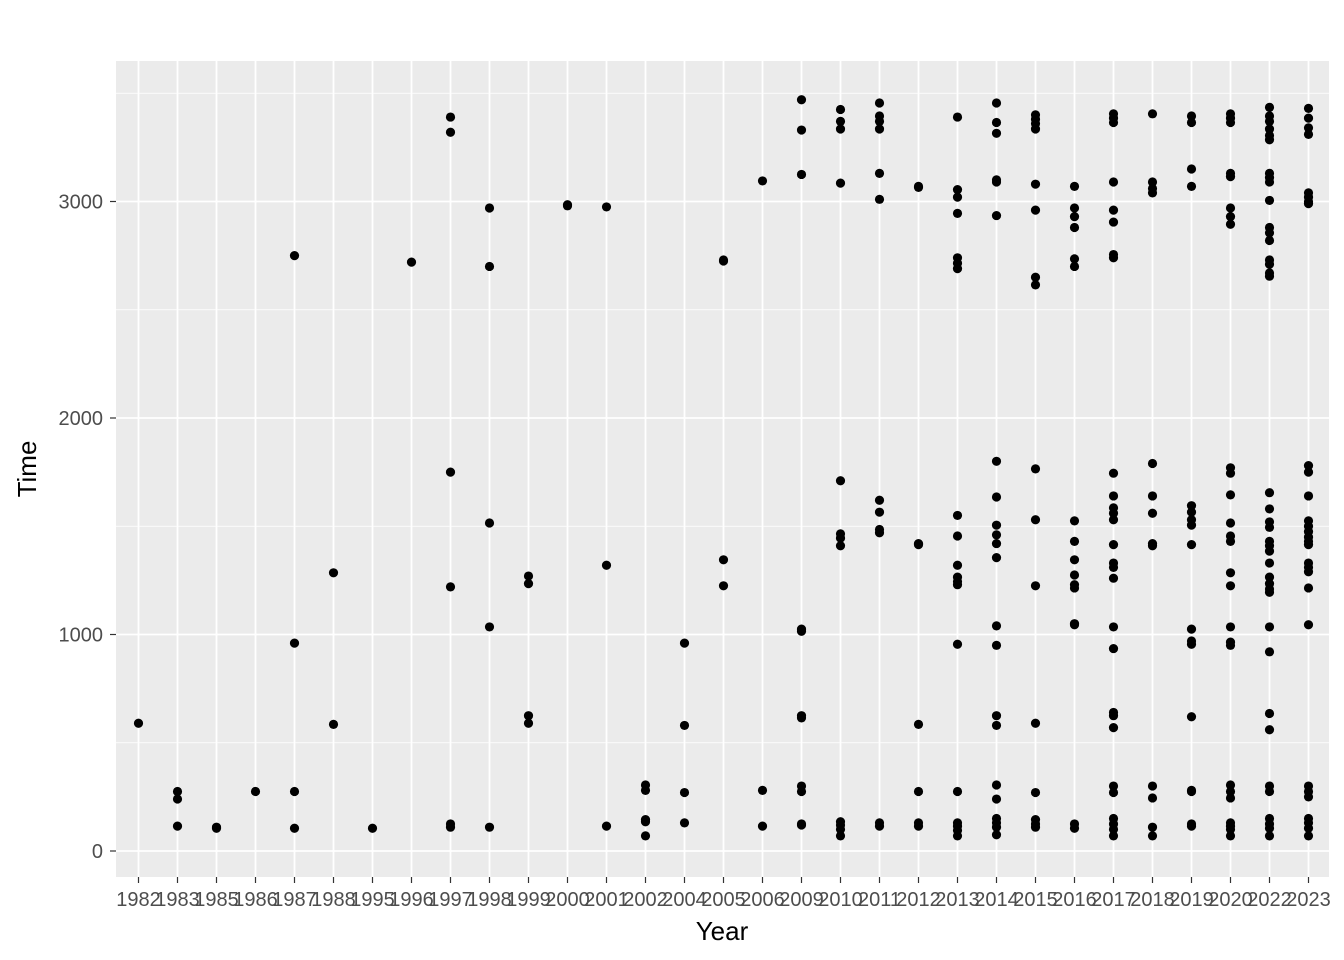 This screenshot has width=1344, height=960. What do you see at coordinates (1191, 900) in the screenshot?
I see `x-tick-label: 2019` at bounding box center [1191, 900].